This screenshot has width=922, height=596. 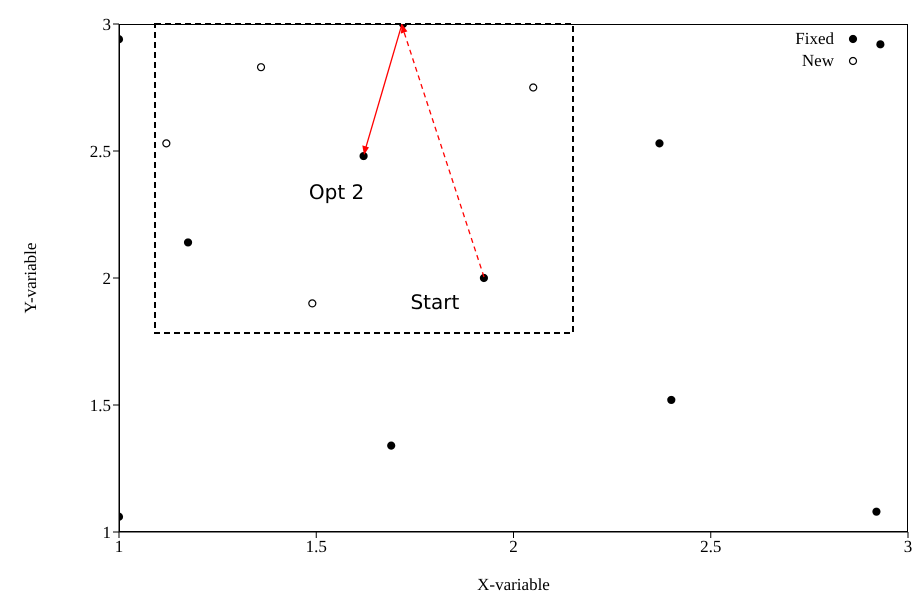 I want to click on legend-label: New, so click(x=818, y=61).